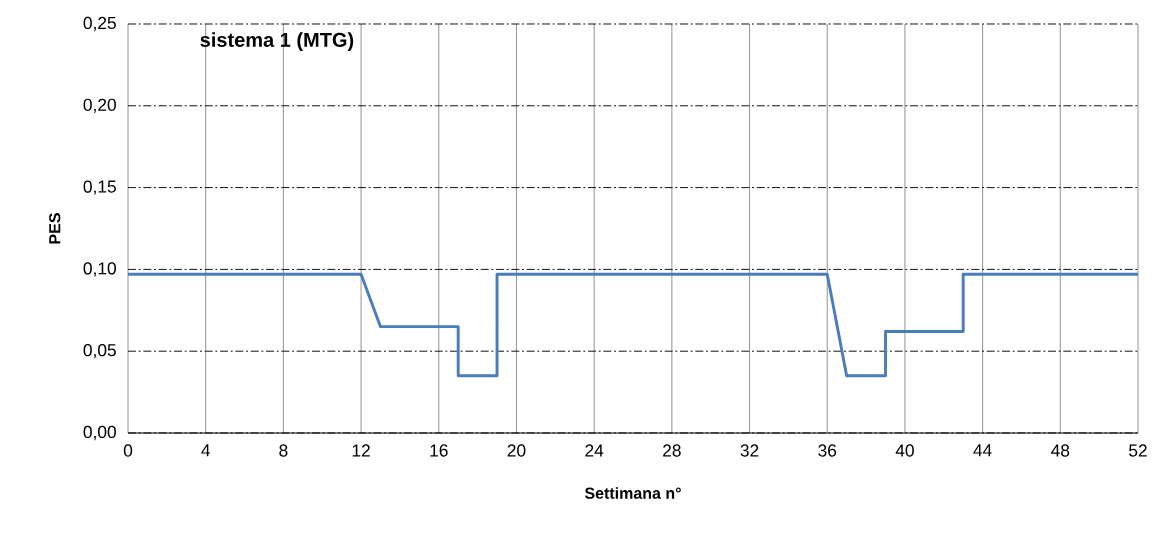 This screenshot has height=538, width=1162. What do you see at coordinates (55, 228) in the screenshot?
I see `y-axis-title: PES` at bounding box center [55, 228].